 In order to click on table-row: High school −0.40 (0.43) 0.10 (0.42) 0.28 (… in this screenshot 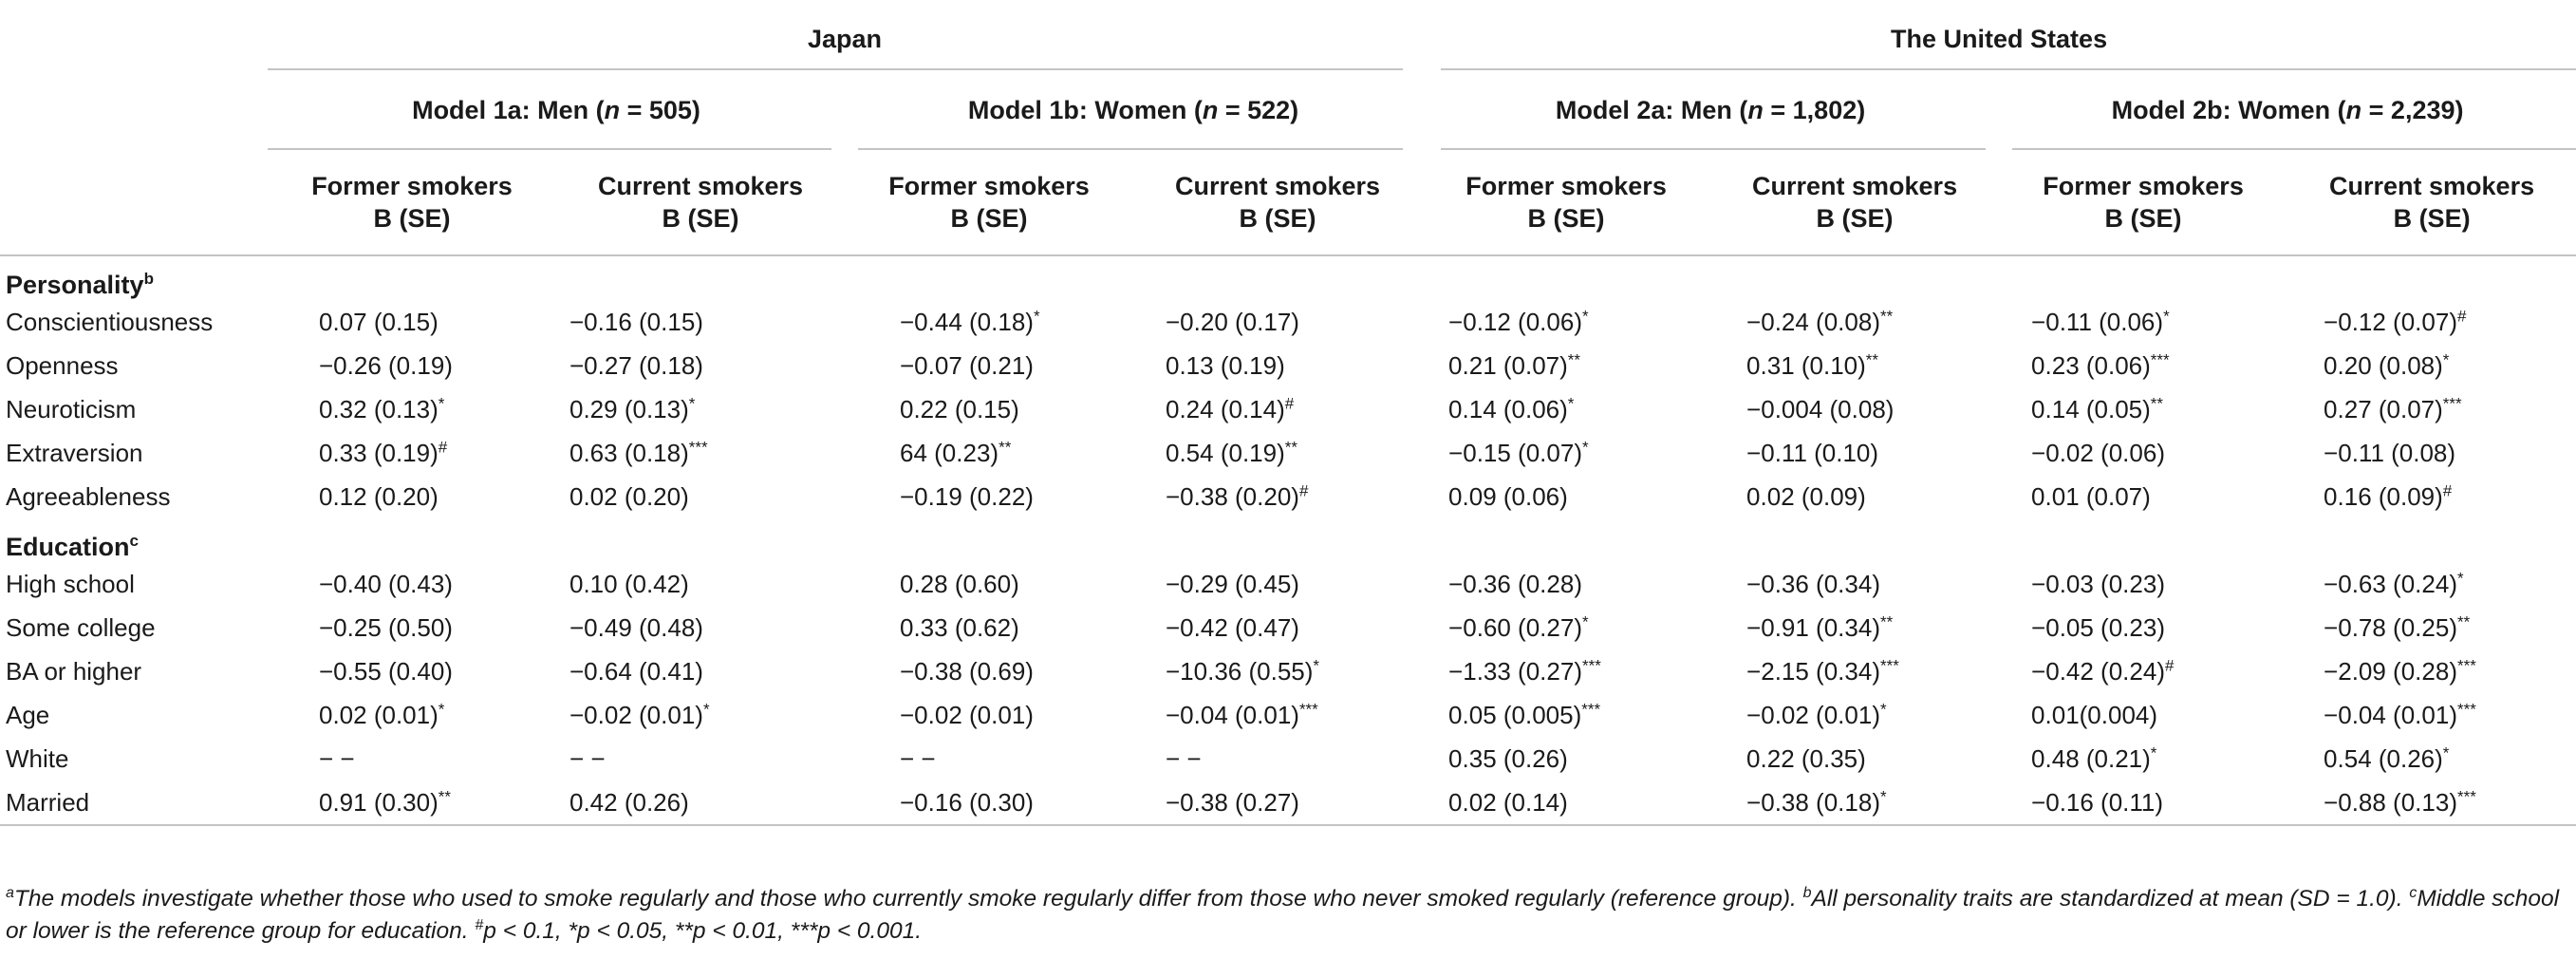, I will do `click(1288, 584)`.